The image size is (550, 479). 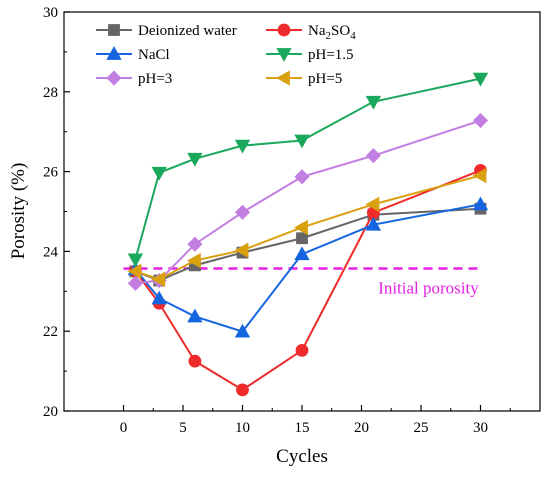 I want to click on legend-marker-circle, so click(x=284, y=30).